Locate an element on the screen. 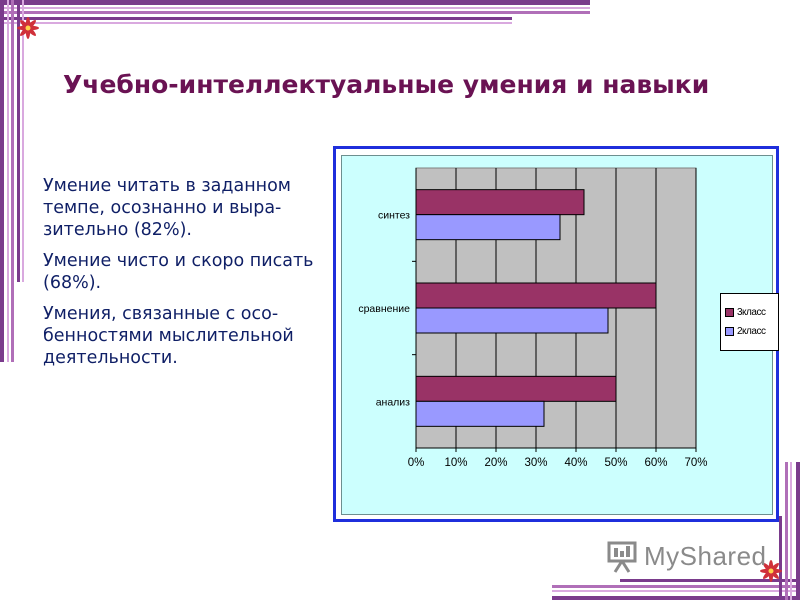  x-tick-label: 50% is located at coordinates (615, 463).